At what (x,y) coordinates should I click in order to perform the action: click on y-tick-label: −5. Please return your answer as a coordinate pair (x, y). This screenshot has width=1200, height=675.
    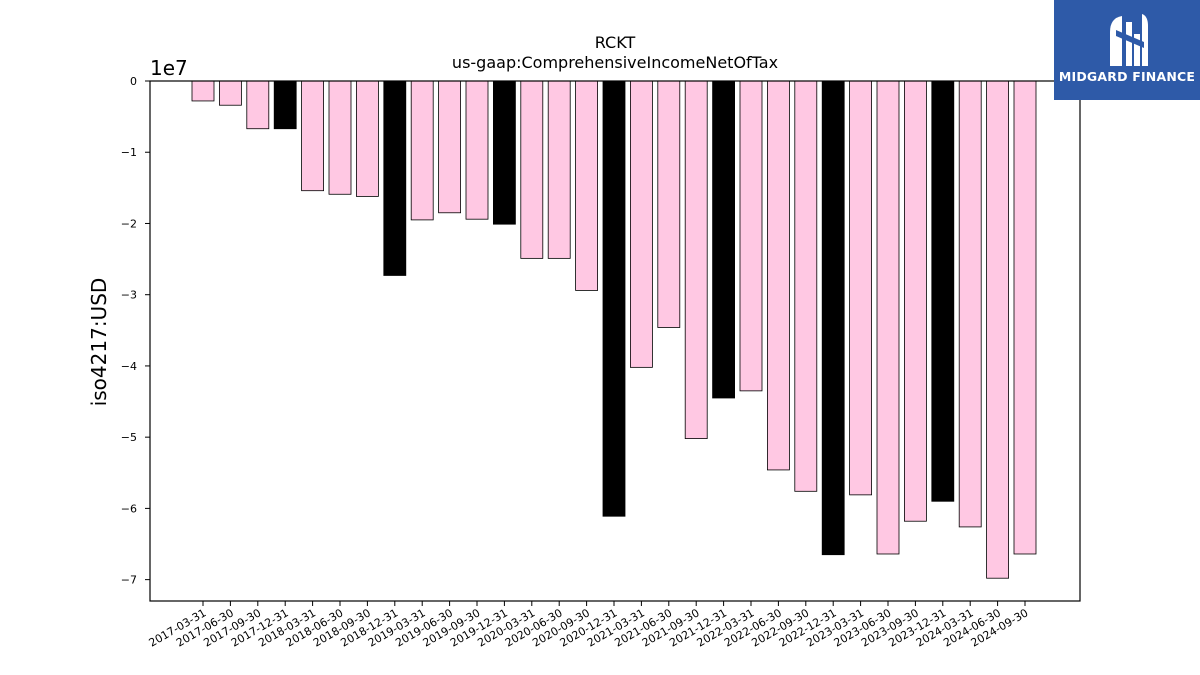
    Looking at the image, I should click on (129, 437).